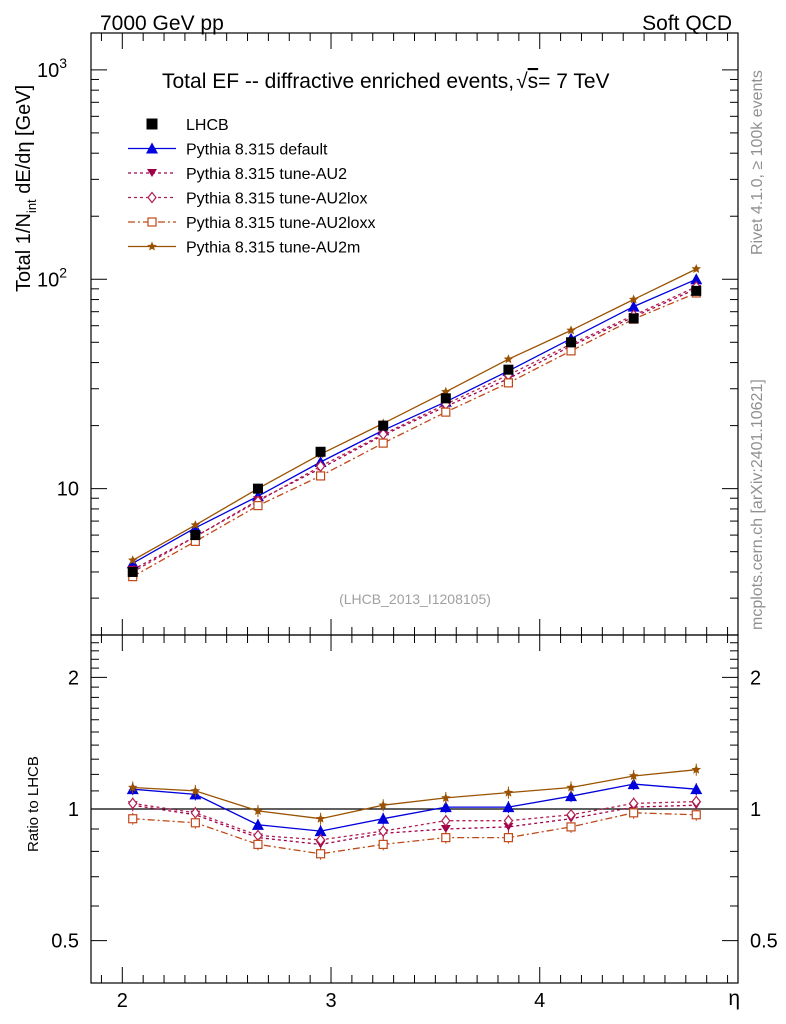 Image resolution: width=786 pixels, height=1024 pixels. I want to click on ratio-ytick-label-right: 1, so click(755, 810).